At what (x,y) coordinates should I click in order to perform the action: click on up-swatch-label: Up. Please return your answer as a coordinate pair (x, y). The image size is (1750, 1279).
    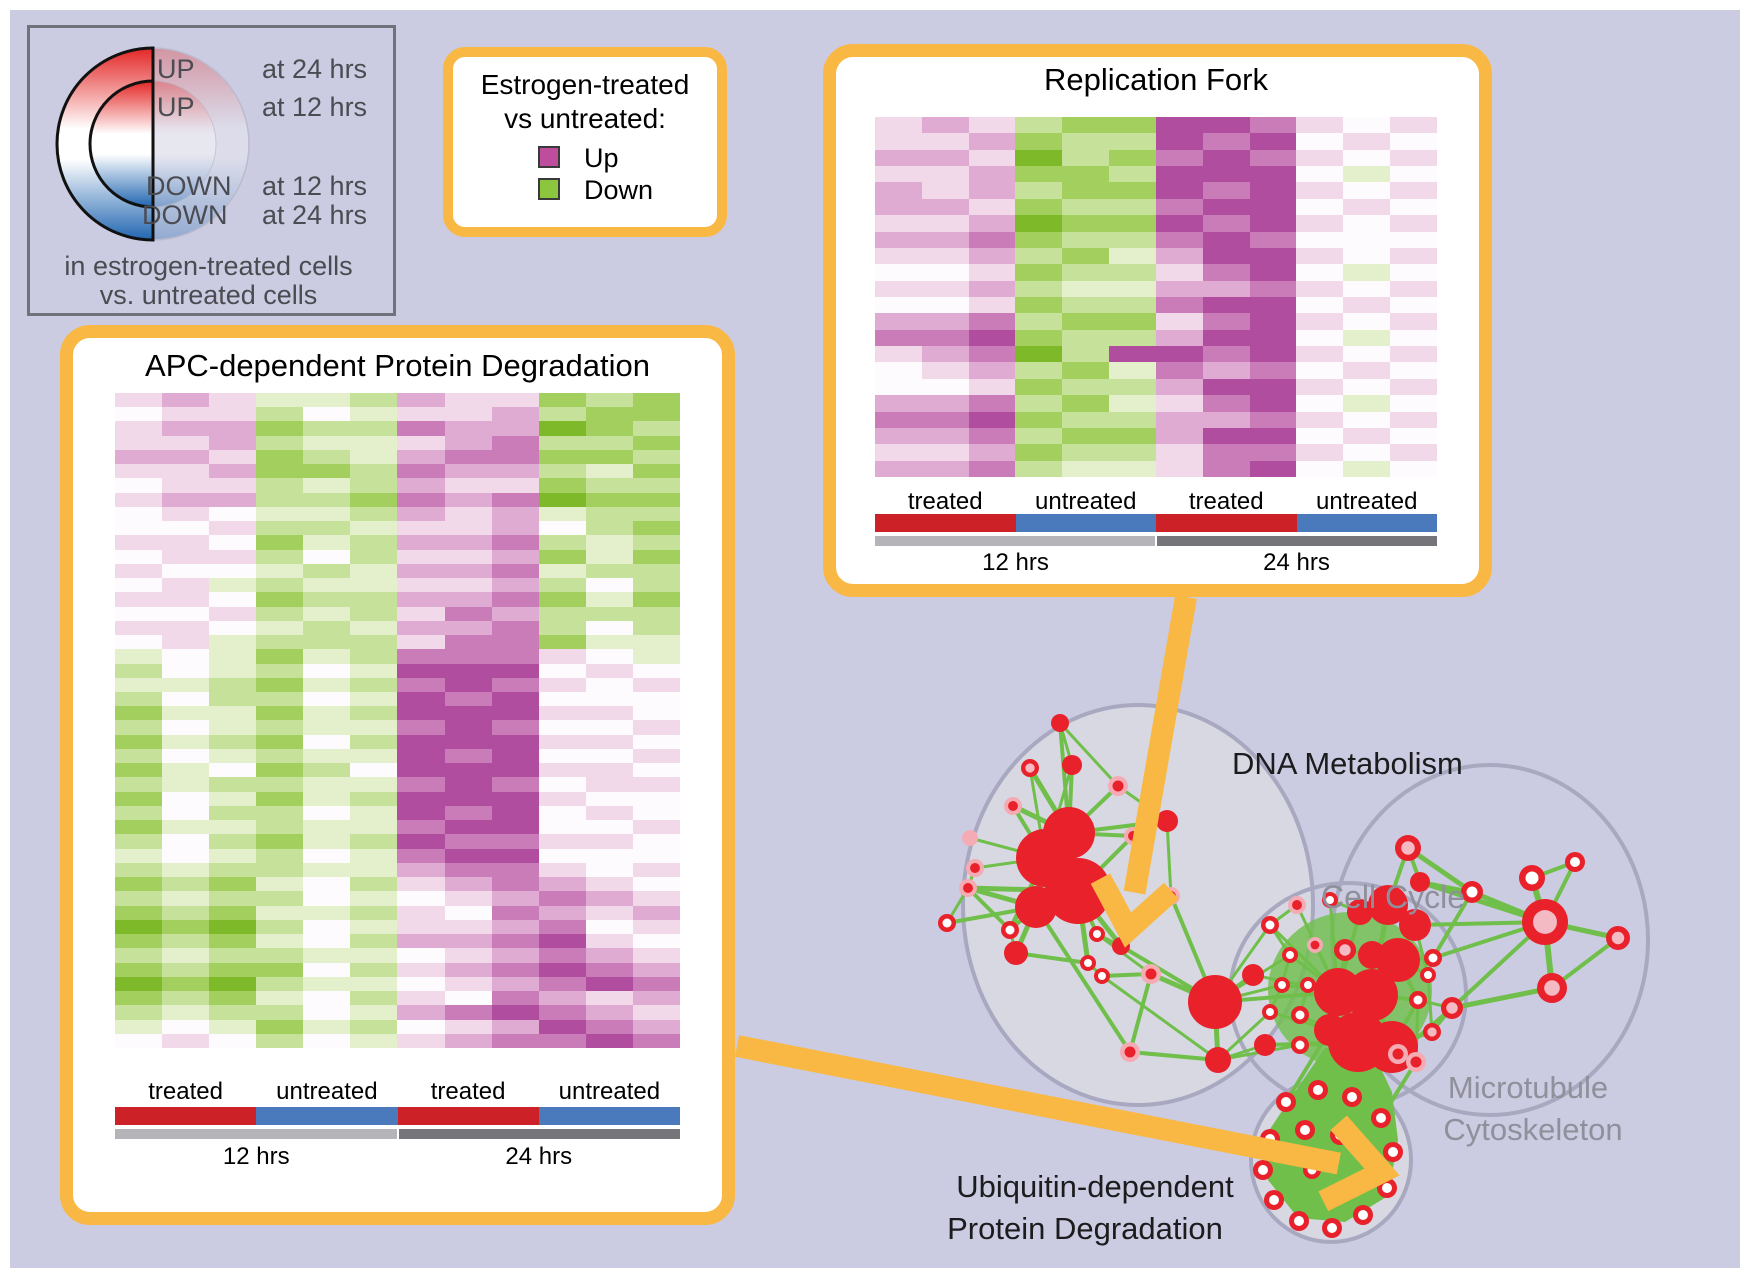
    Looking at the image, I should click on (601, 158).